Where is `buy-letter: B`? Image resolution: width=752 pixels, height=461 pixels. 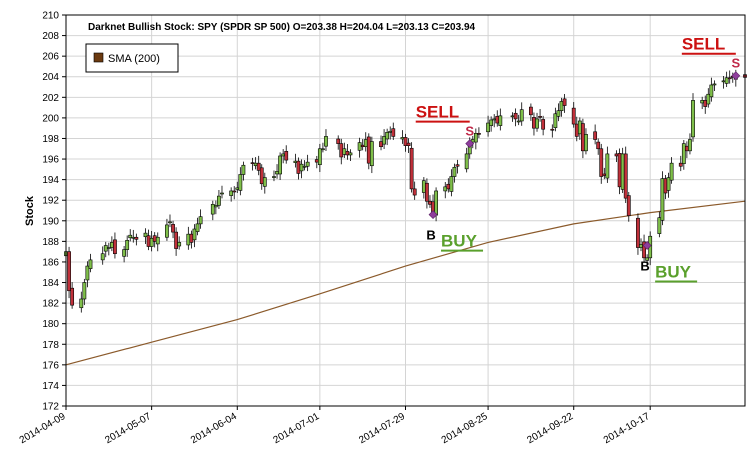 buy-letter: B is located at coordinates (644, 265).